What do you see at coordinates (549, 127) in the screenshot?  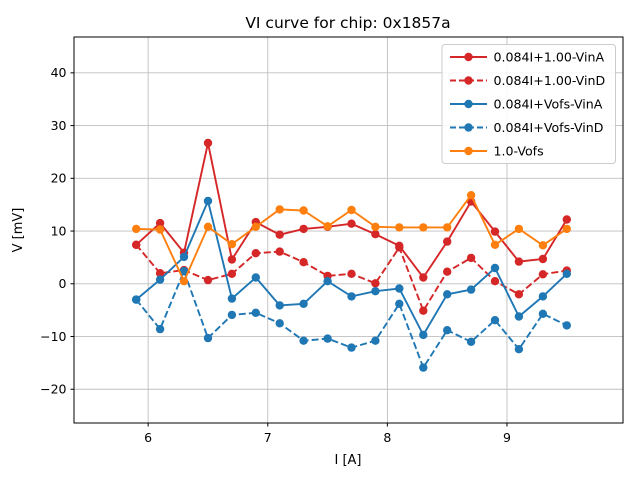 I see `legend-item-label: 0.084I+Vofs-VinD` at bounding box center [549, 127].